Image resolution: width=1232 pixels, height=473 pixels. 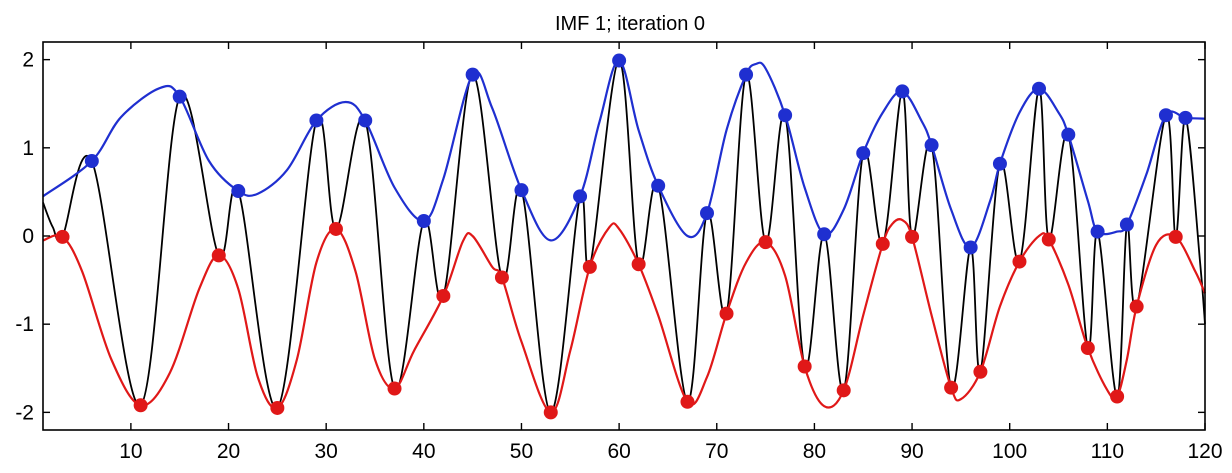 I want to click on y-tick-label: 0, so click(x=28, y=236).